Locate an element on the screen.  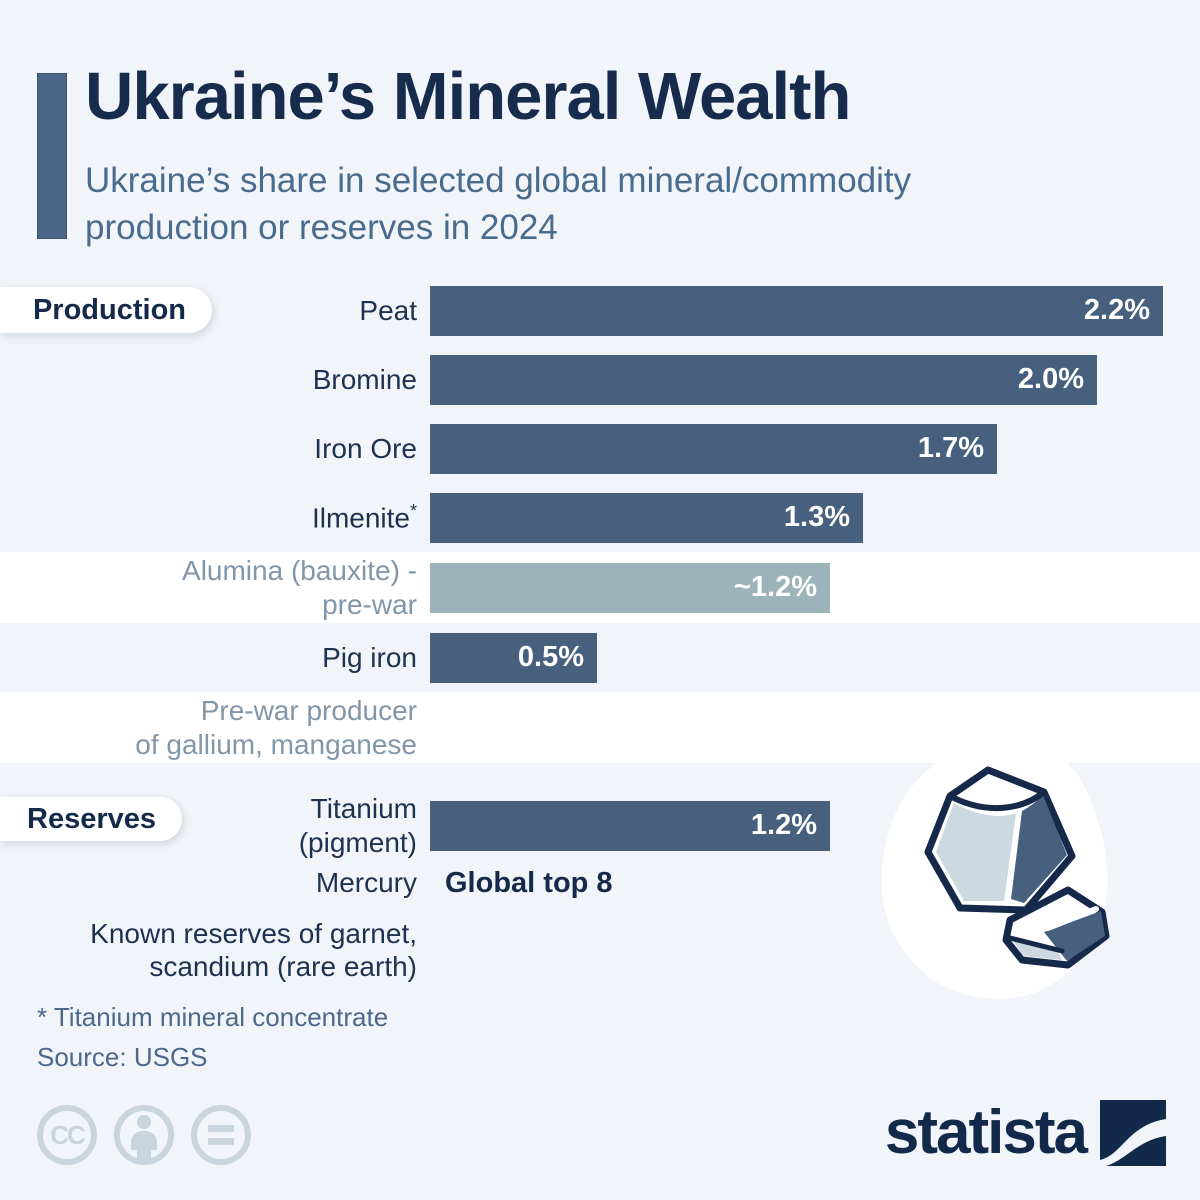
bar-iron-ore: 1.7% is located at coordinates (713, 448).